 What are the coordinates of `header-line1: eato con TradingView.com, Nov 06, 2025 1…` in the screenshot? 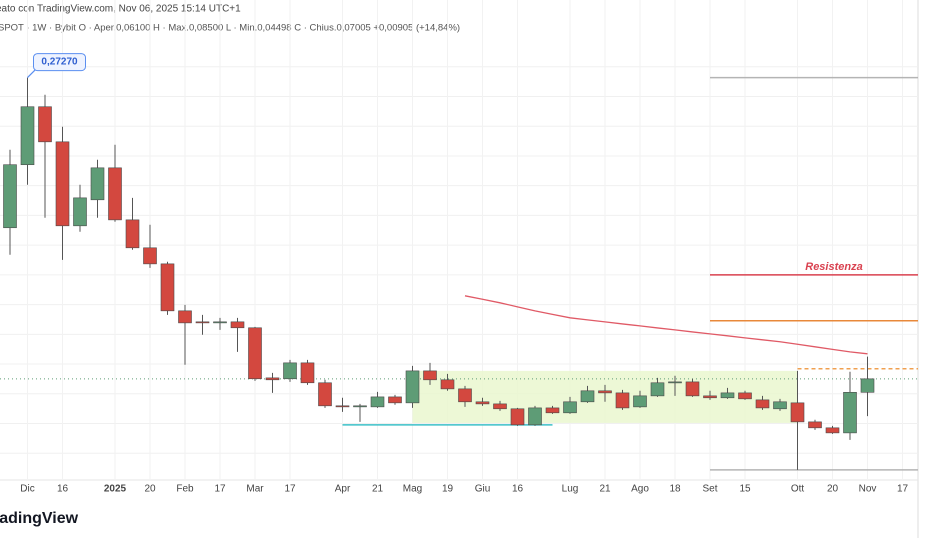 It's located at (120, 9).